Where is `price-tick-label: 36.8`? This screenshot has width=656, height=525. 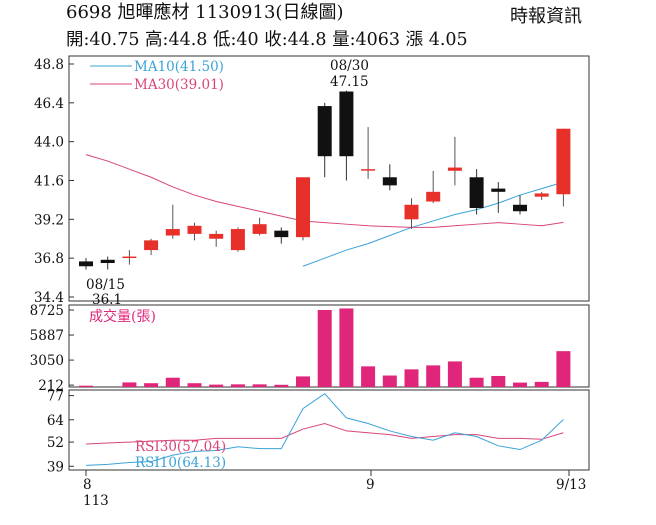 price-tick-label: 36.8 is located at coordinates (49, 259).